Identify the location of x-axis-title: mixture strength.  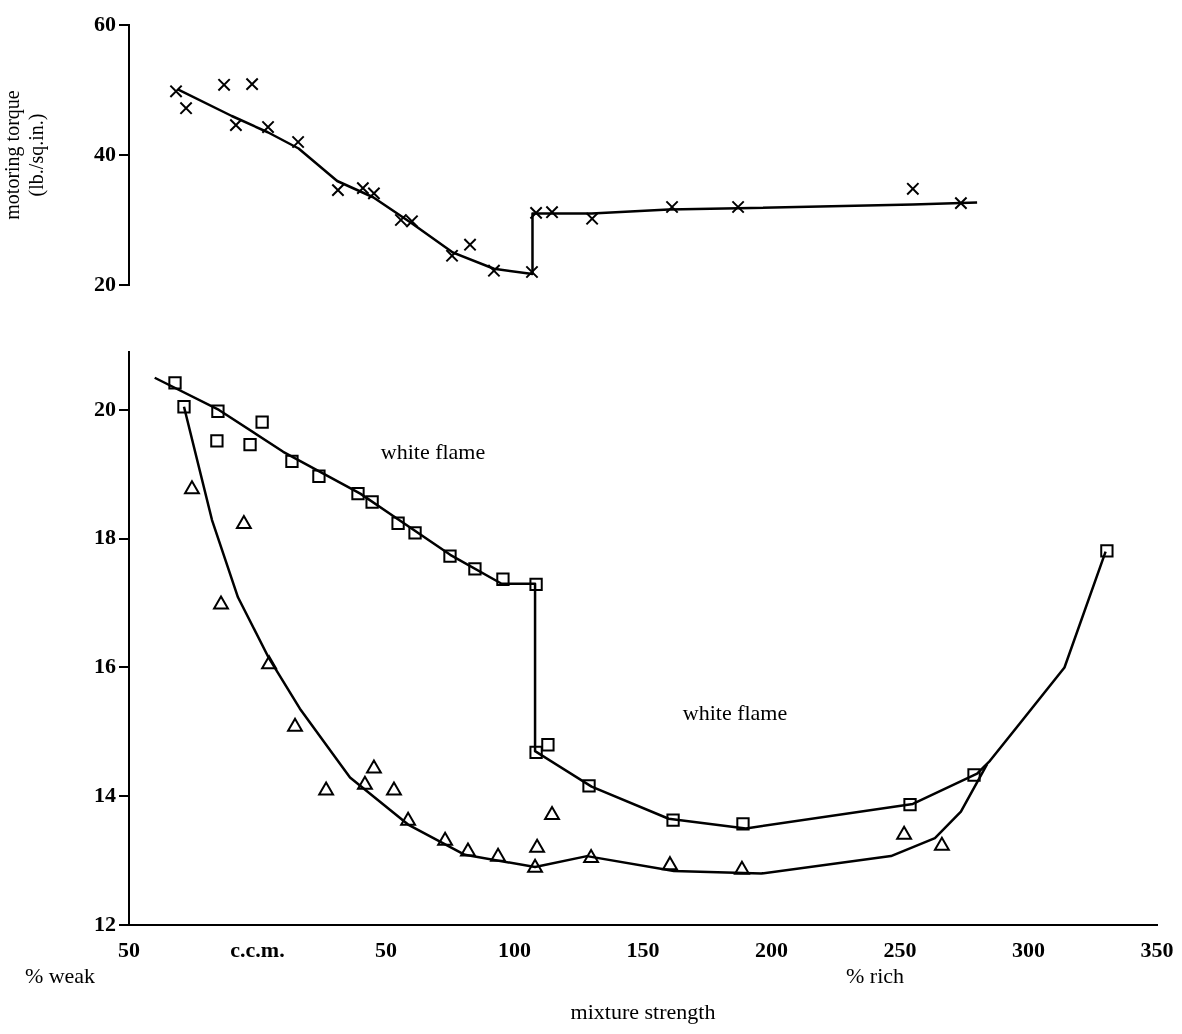
(643, 1011).